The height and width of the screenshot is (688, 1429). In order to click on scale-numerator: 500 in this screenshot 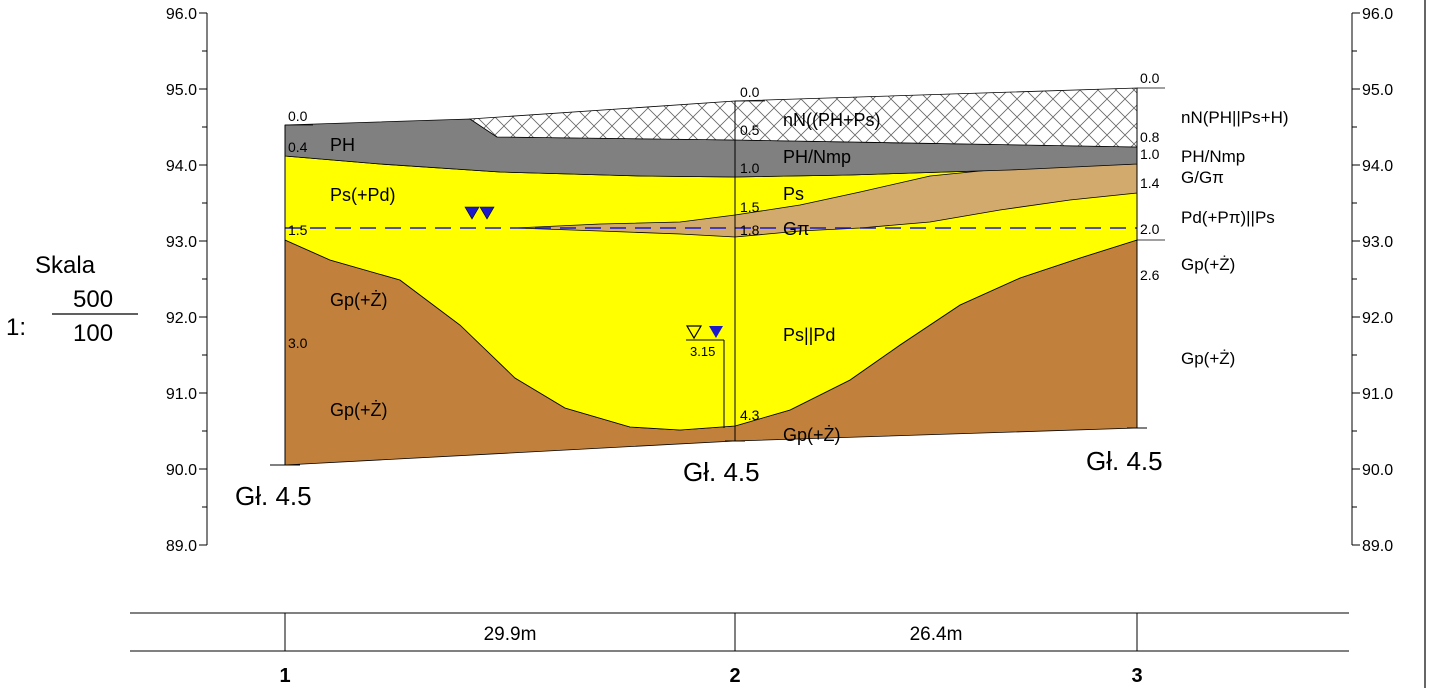, I will do `click(93, 299)`.